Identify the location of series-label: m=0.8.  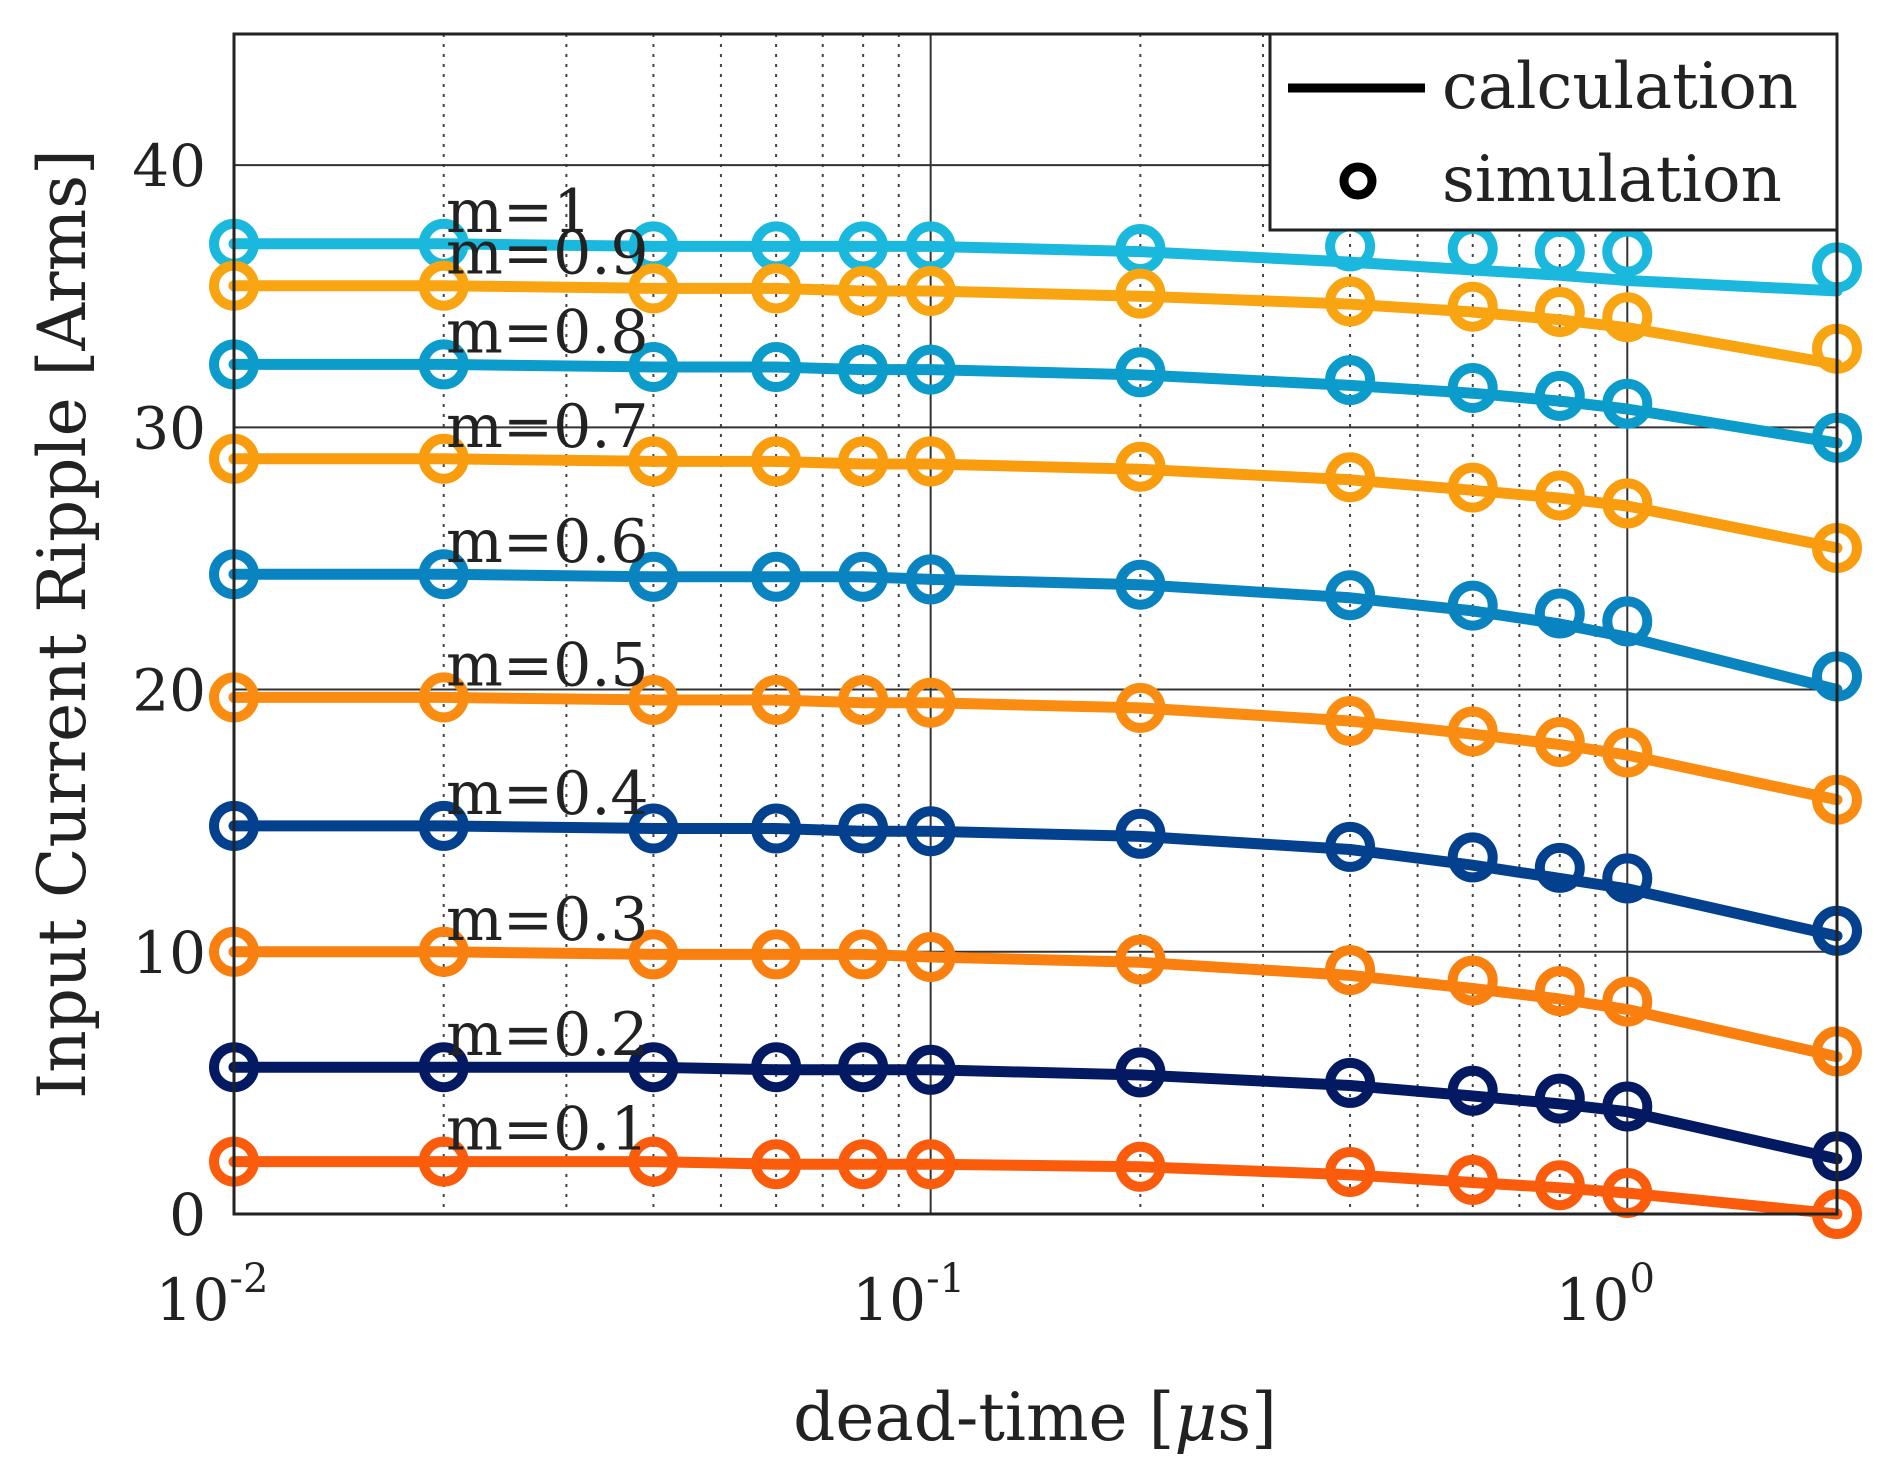
(547, 332).